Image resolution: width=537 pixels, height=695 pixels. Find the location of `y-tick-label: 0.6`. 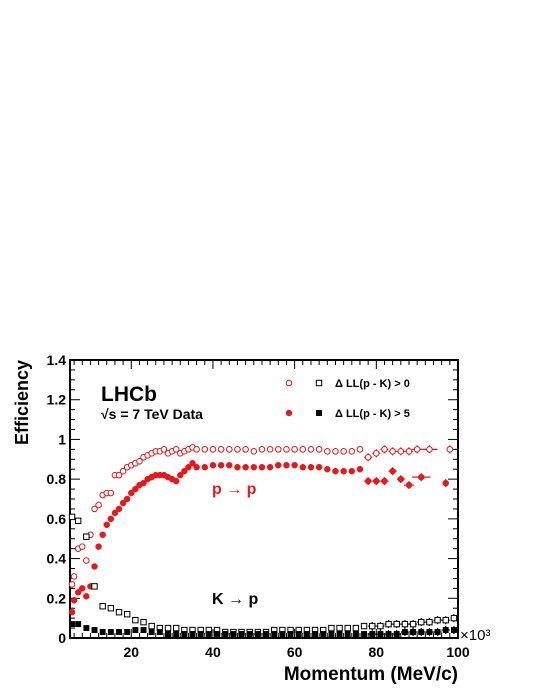

y-tick-label: 0.6 is located at coordinates (57, 519).